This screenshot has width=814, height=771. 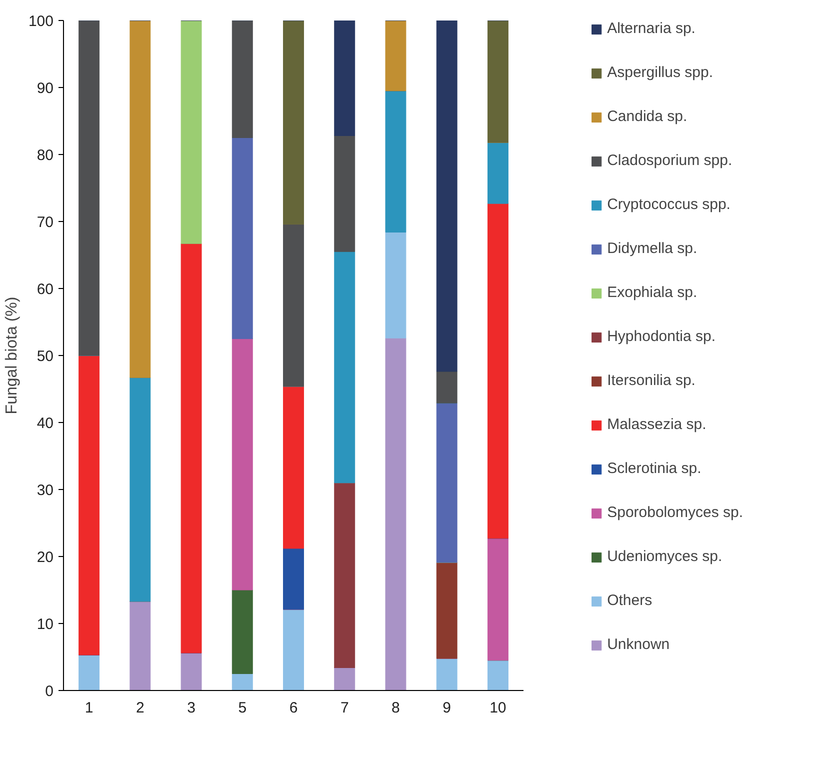 What do you see at coordinates (140, 708) in the screenshot?
I see `x-tick-label: 2` at bounding box center [140, 708].